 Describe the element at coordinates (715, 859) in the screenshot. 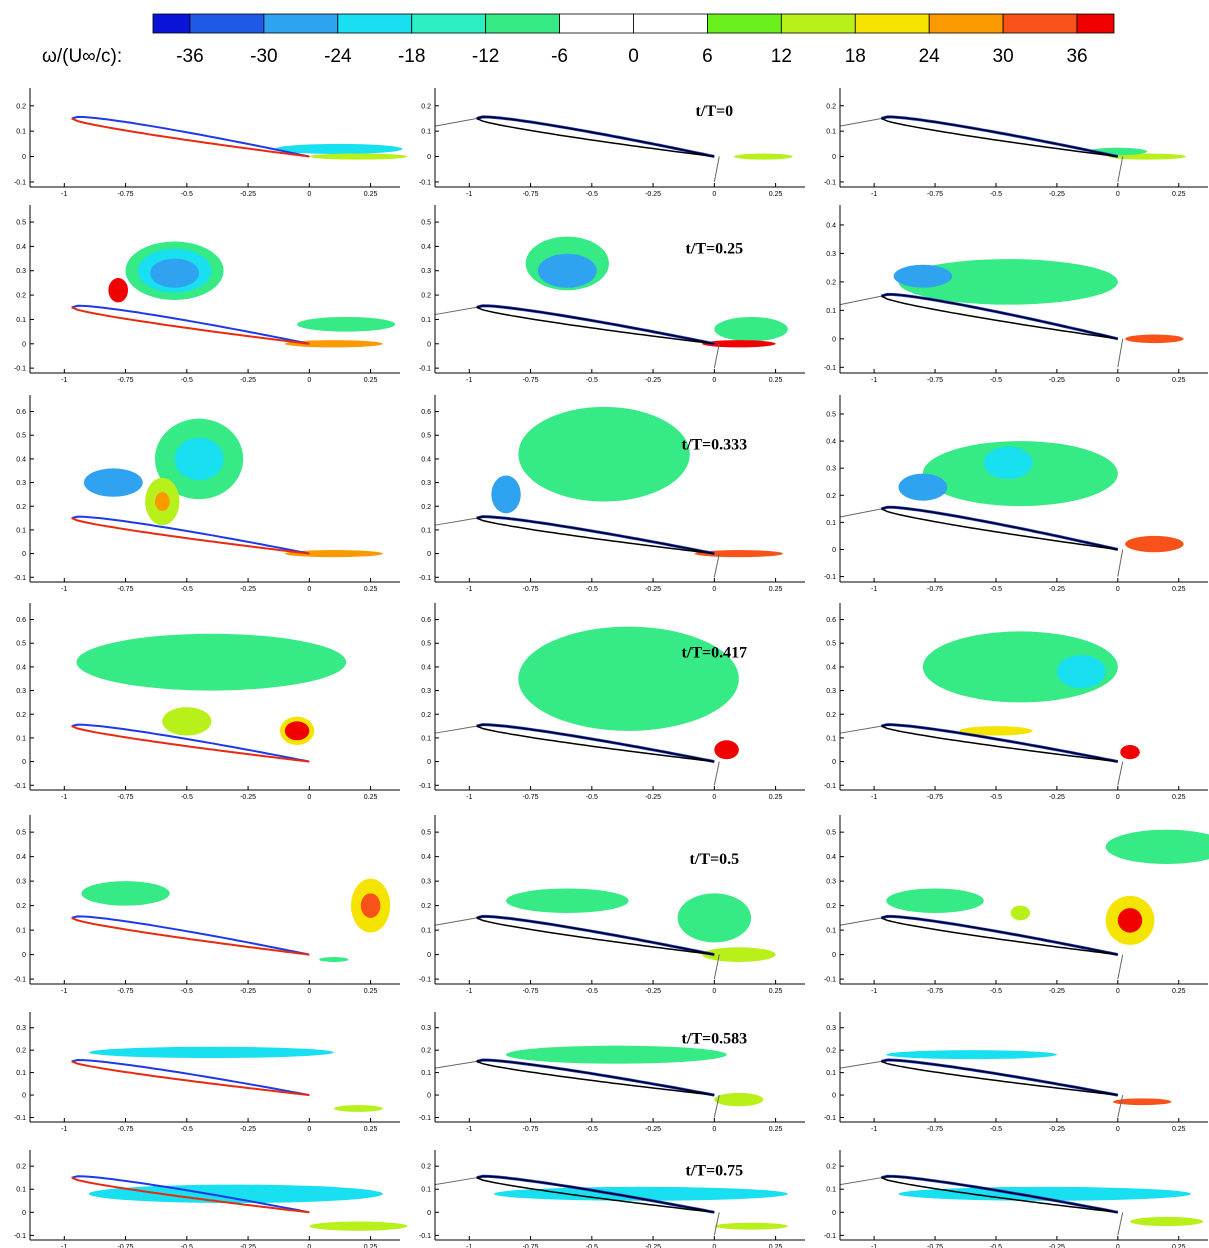

I see `time-label: t/T=0.5` at that location.